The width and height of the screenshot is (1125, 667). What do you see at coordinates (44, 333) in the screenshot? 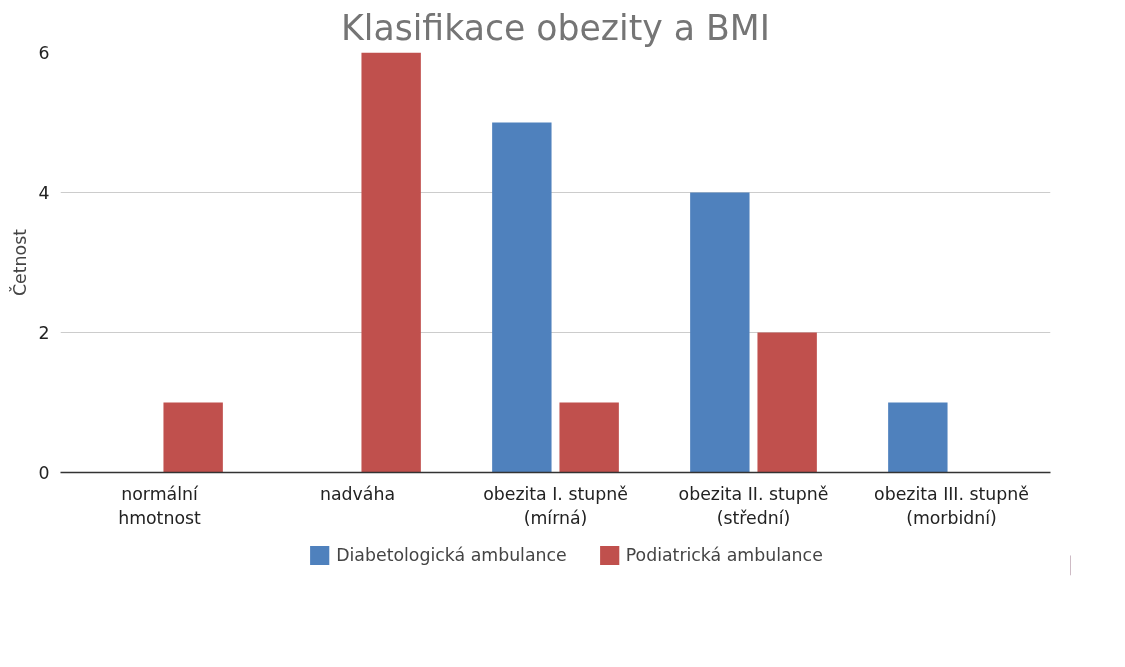
I see `y-tick-label: 2` at bounding box center [44, 333].